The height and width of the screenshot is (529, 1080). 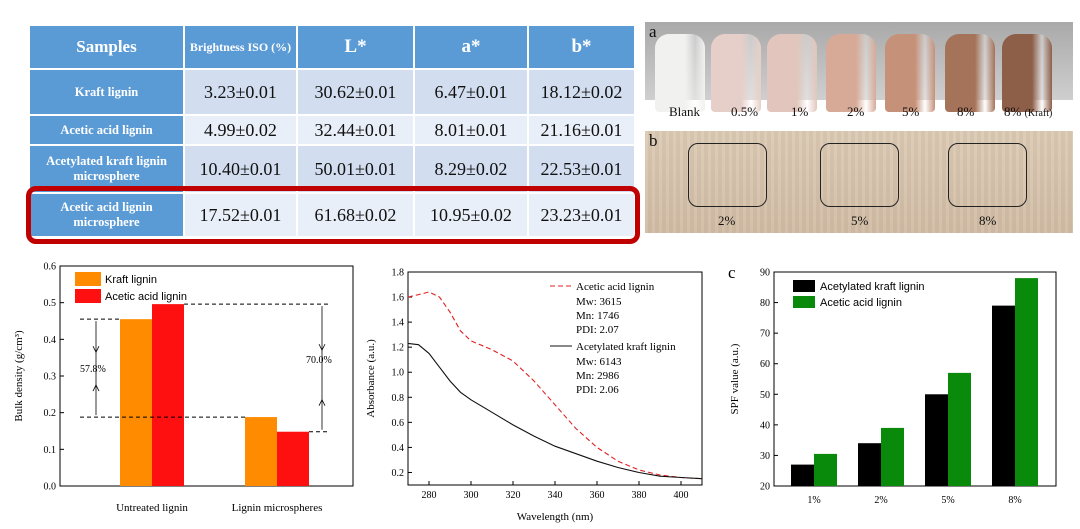 I want to click on legend-stat: PDI: 2.06, so click(x=597, y=390).